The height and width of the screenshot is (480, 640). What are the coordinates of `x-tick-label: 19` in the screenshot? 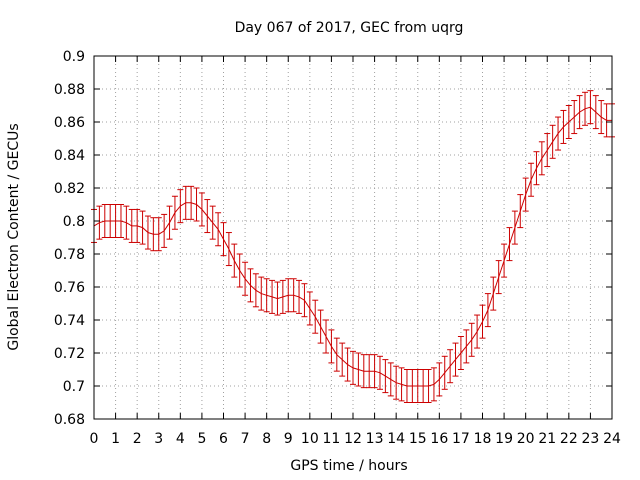 It's located at (504, 439).